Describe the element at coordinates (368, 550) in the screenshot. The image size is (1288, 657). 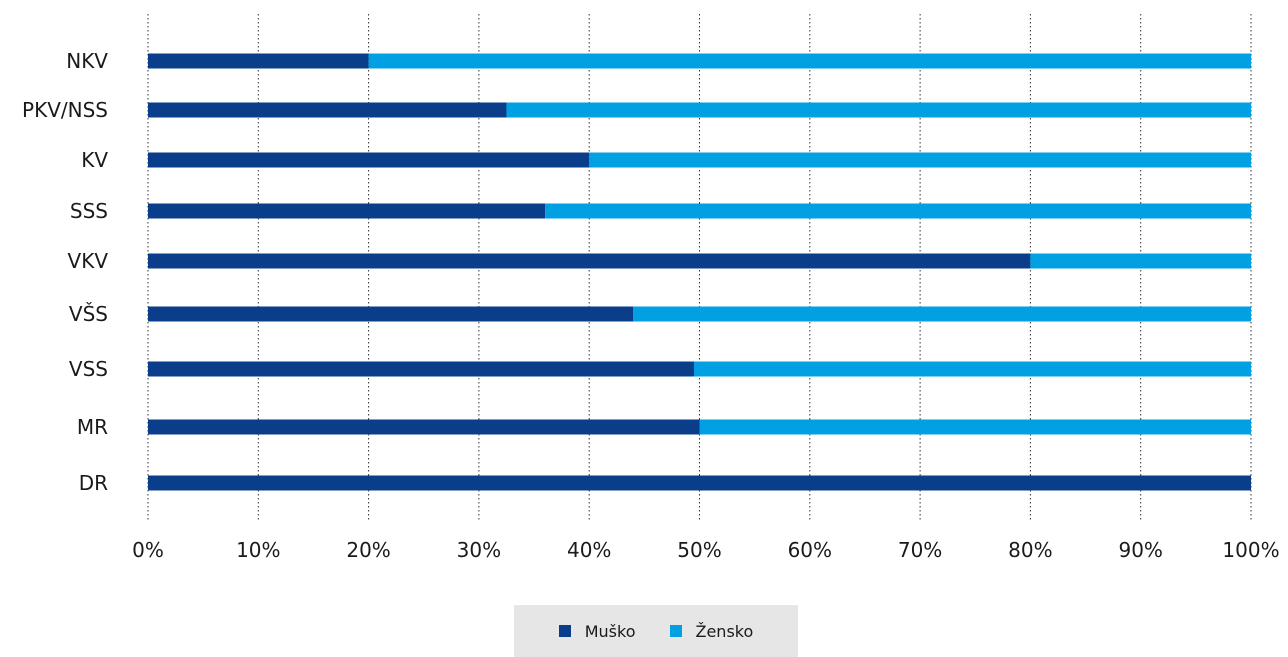
I see `x-tick-label: 20%` at that location.